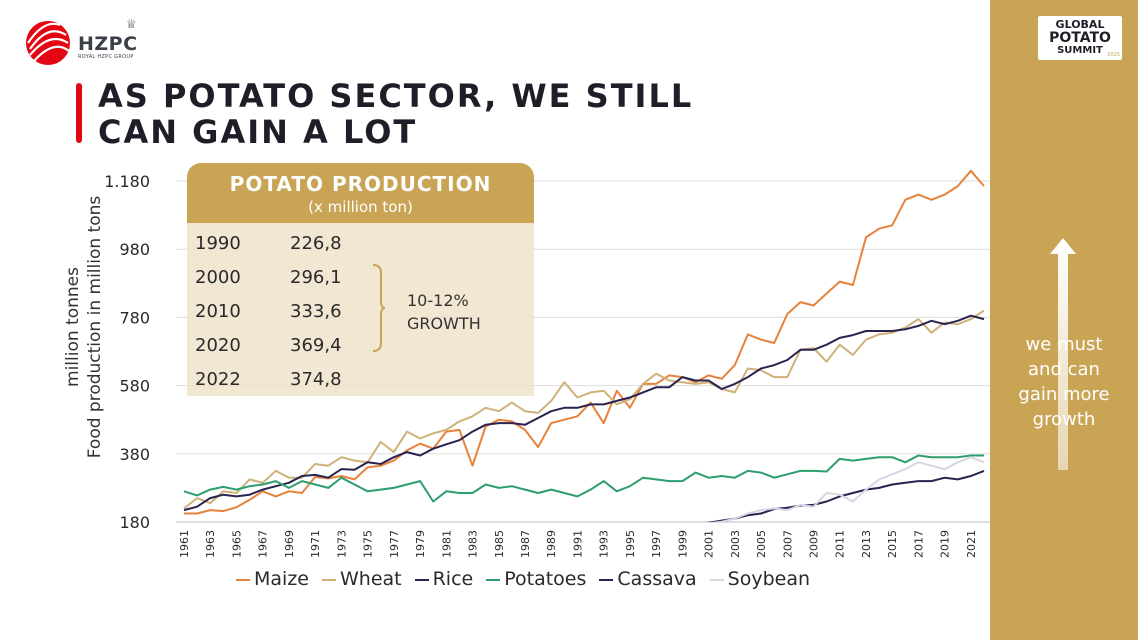 The image size is (1138, 640). I want to click on summit-logo-line-2: POTATO, so click(1080, 38).